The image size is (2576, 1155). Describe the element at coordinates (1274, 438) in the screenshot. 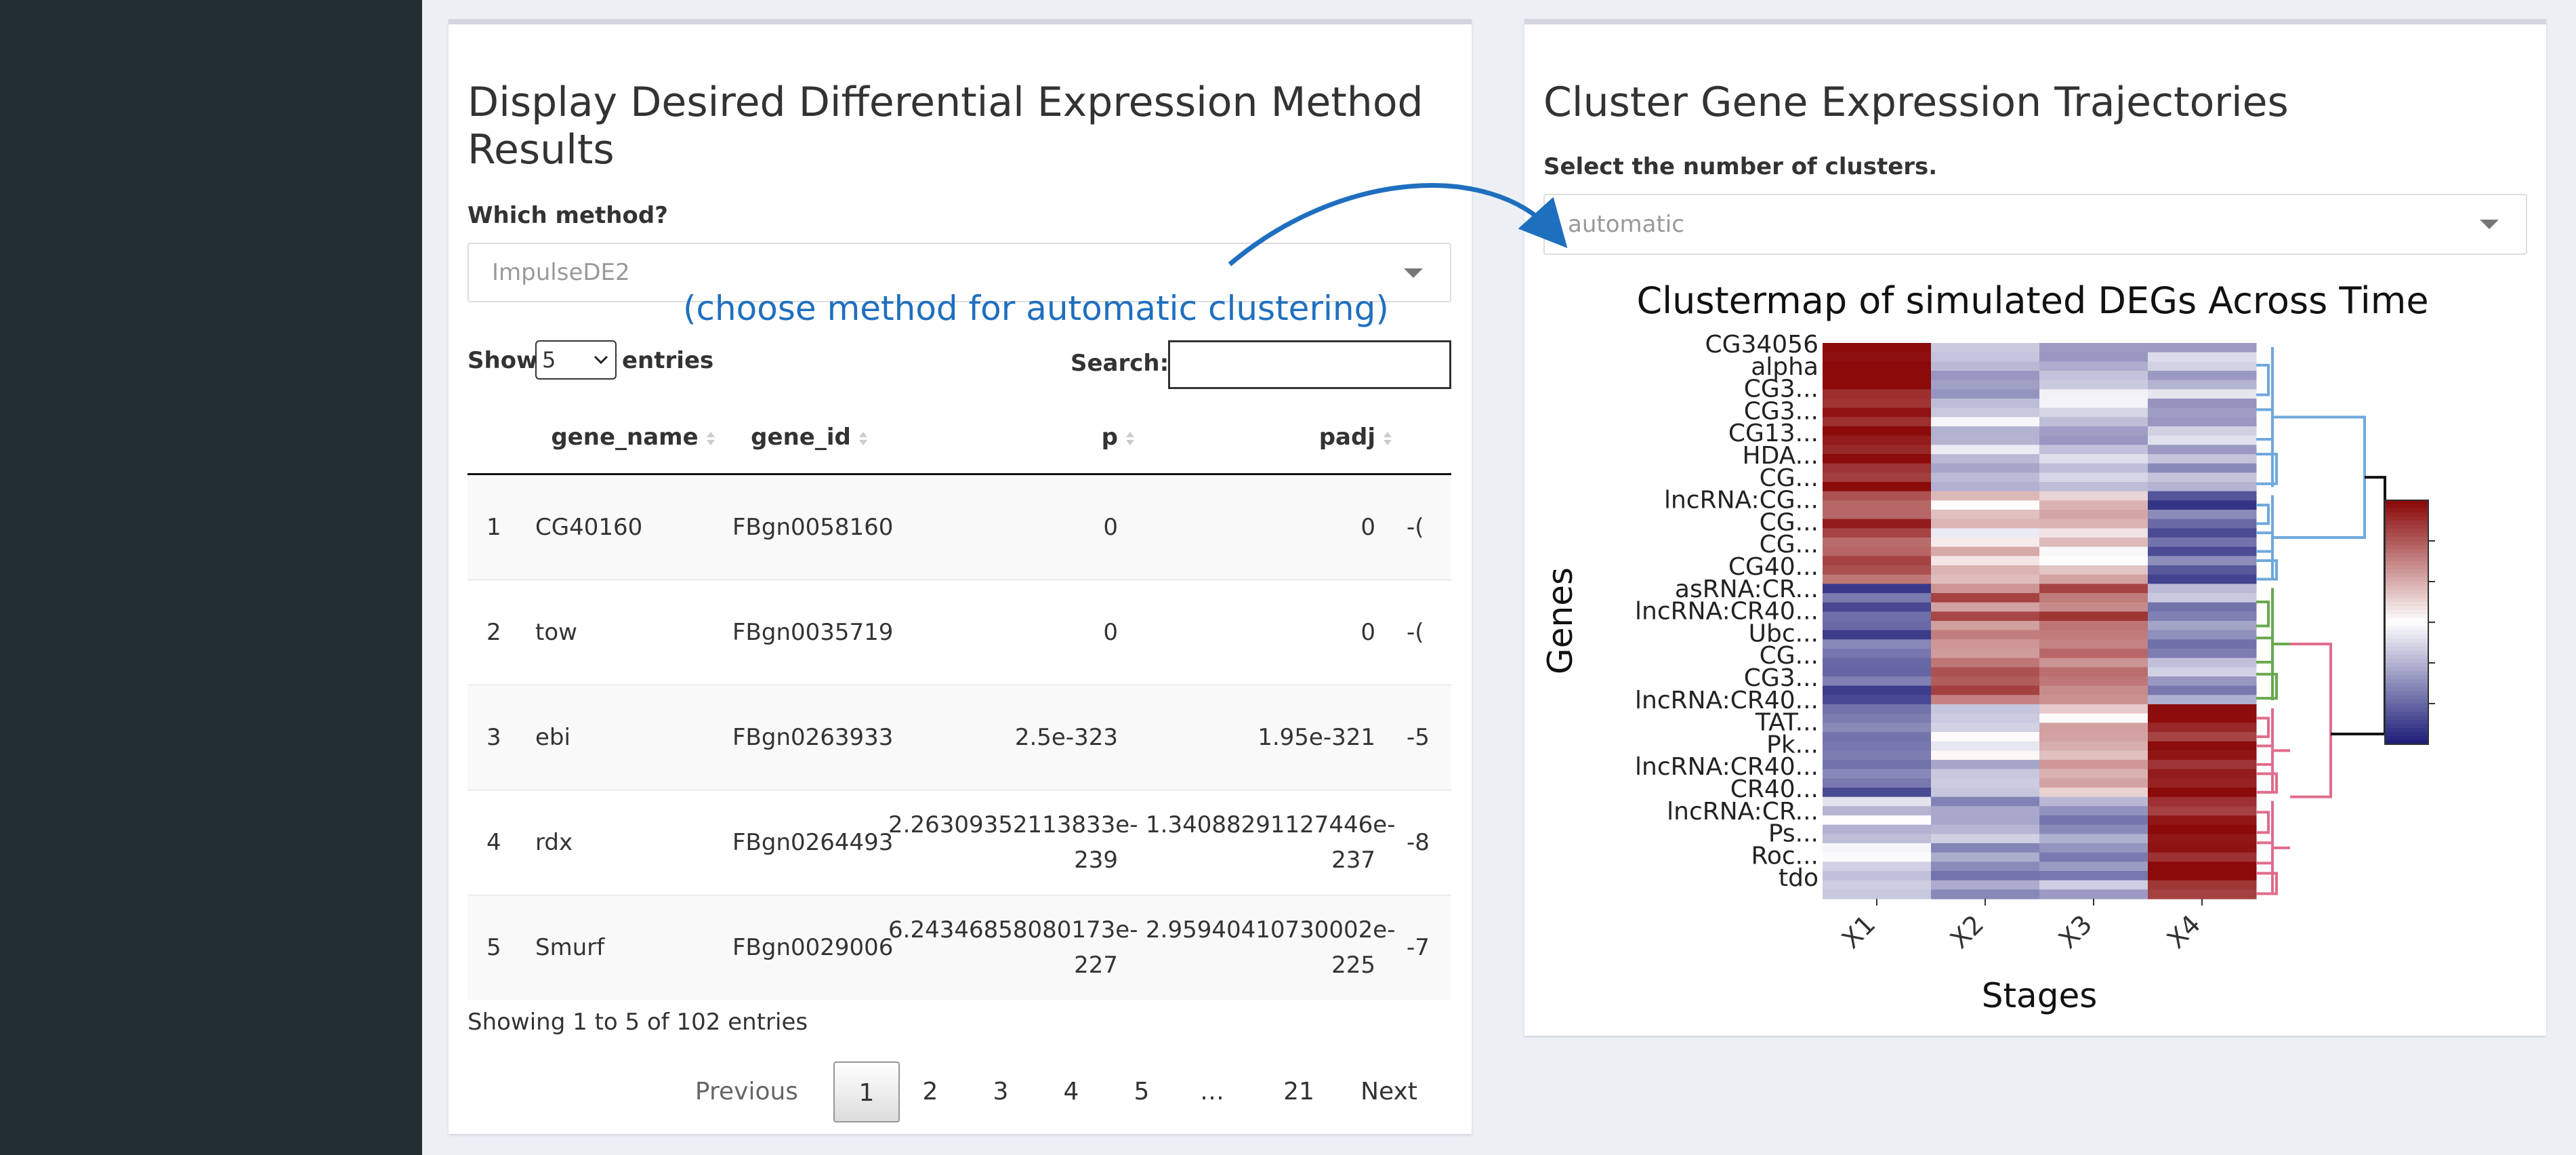

I see `col-header-padj: padj` at that location.